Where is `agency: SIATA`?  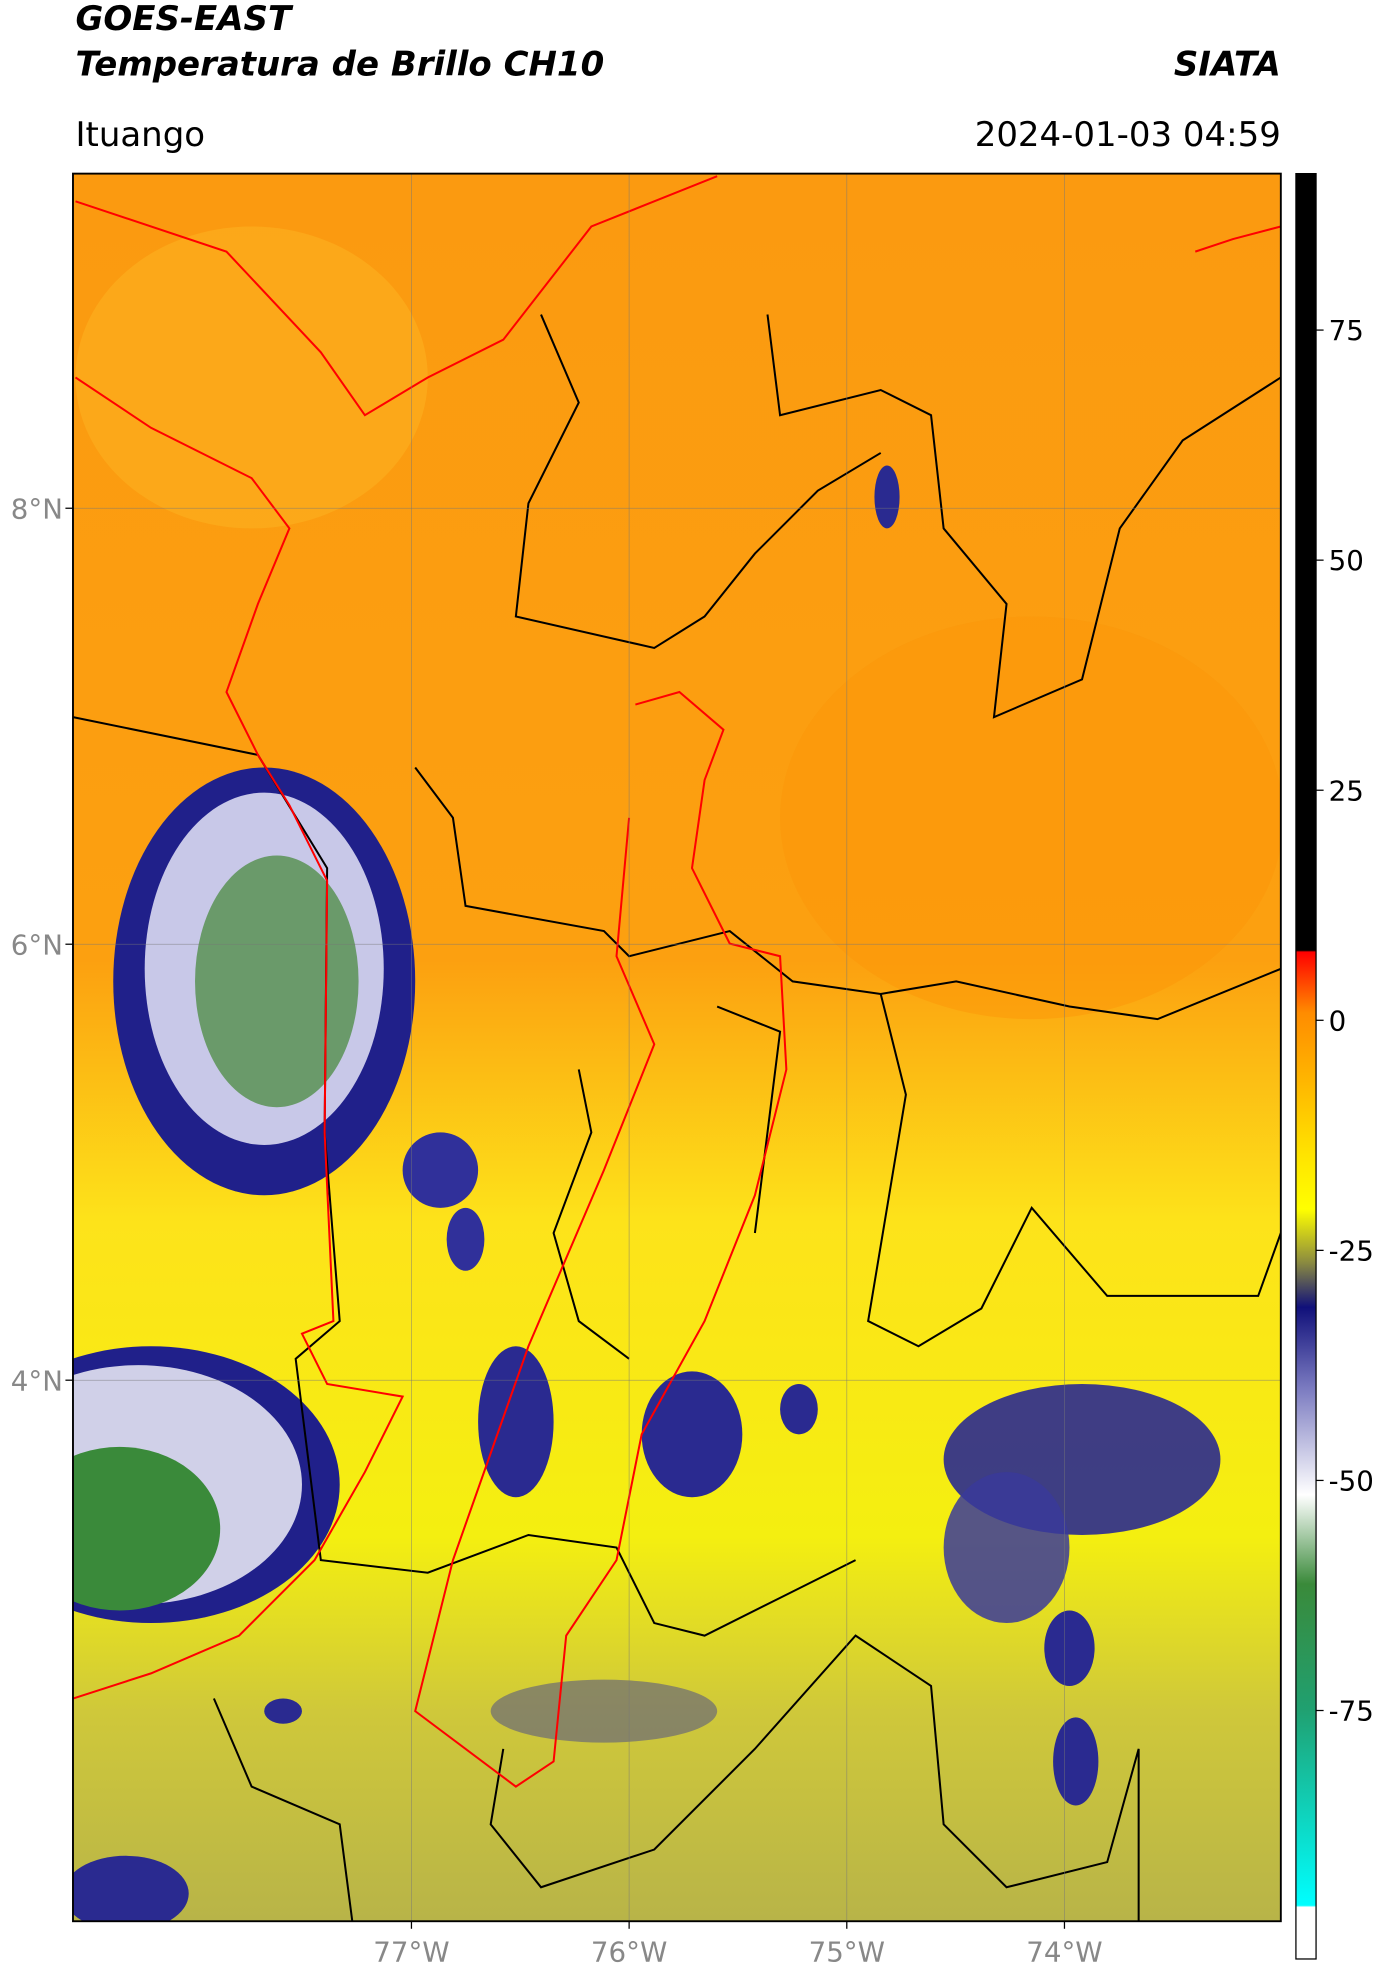 agency: SIATA is located at coordinates (1227, 64).